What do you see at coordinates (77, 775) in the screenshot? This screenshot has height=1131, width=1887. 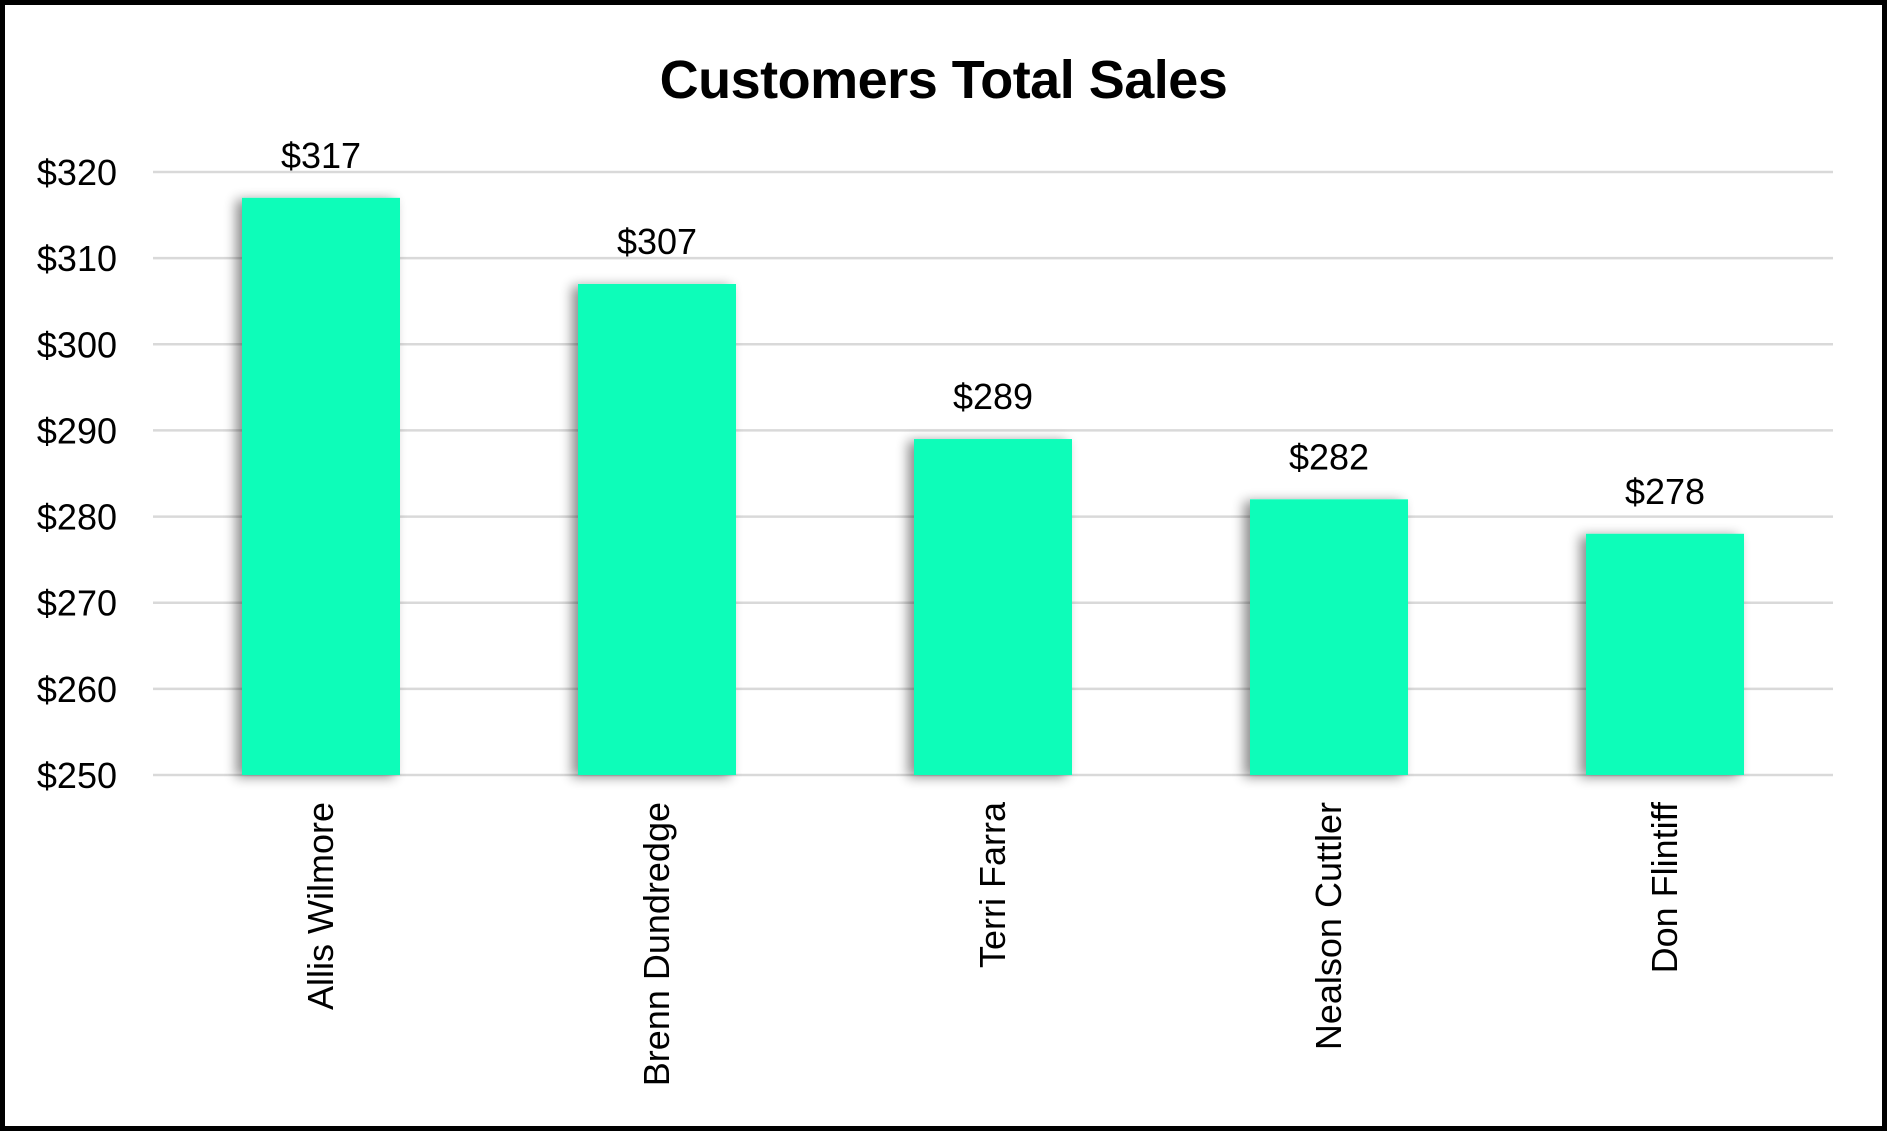 I see `y-tick-label: $250` at bounding box center [77, 775].